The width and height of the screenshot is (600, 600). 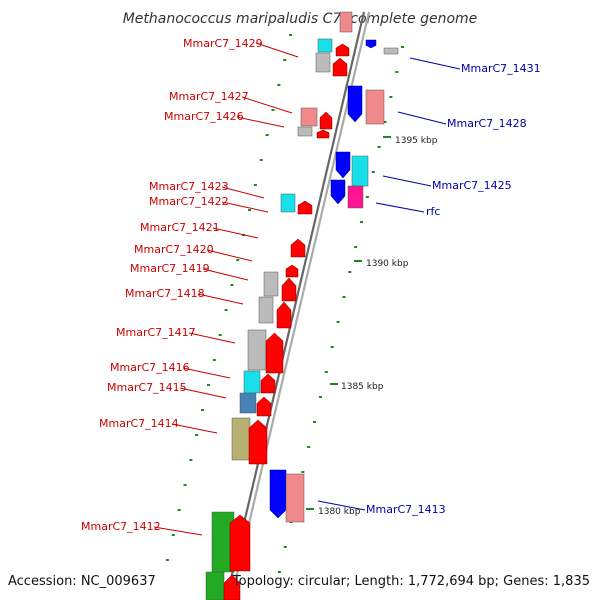 I want to click on gene-label-mmarc7-1421: MmarC7_1421, so click(x=180, y=227).